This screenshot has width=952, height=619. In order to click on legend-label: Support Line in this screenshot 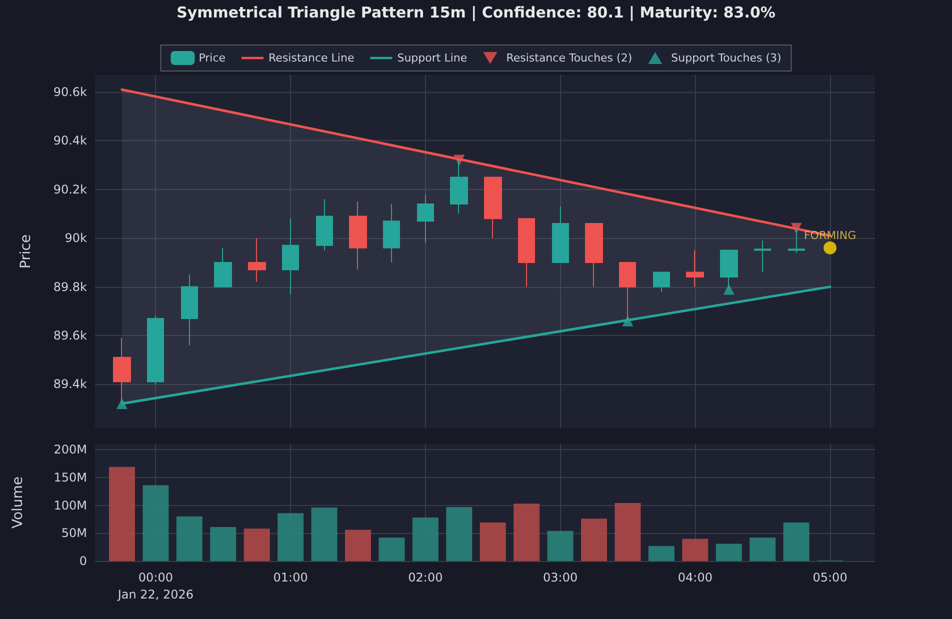, I will do `click(432, 58)`.